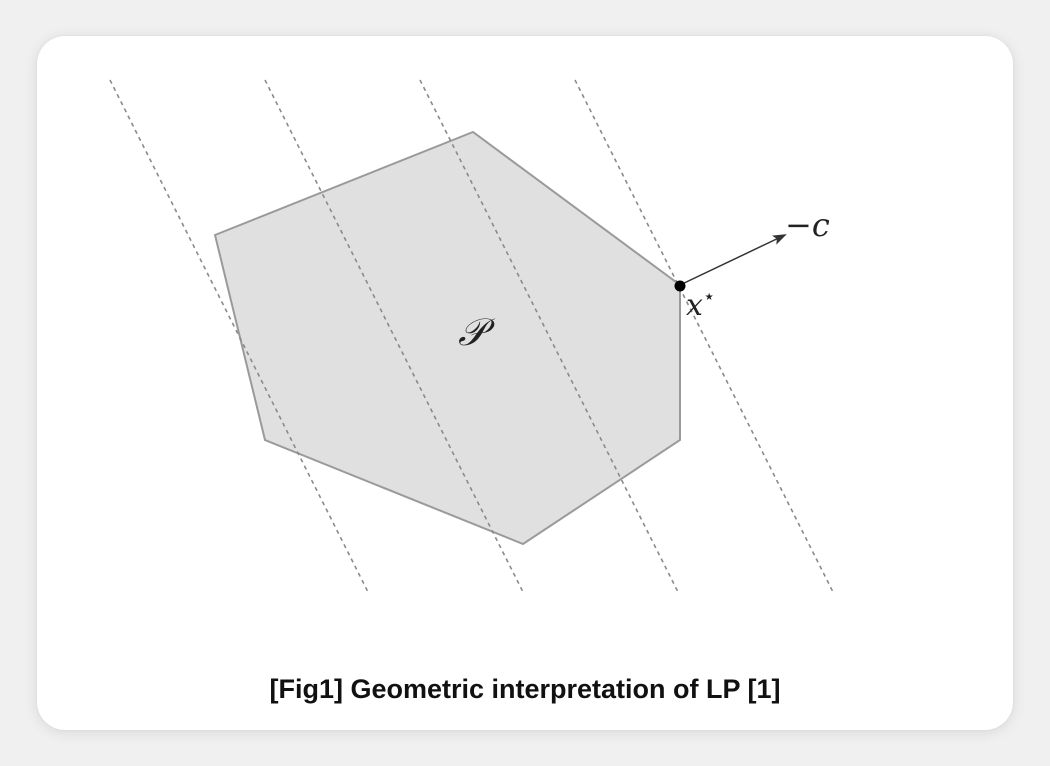  I want to click on optimum-label-superscript: ⋆, so click(709, 296).